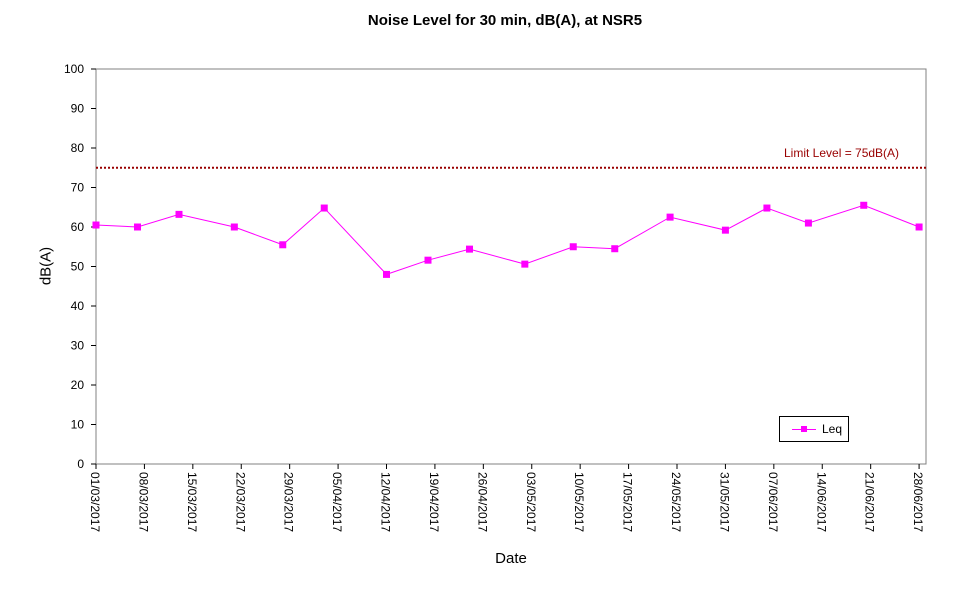 This screenshot has width=967, height=590. I want to click on x-tick-label: 24/05/2017, so click(676, 502).